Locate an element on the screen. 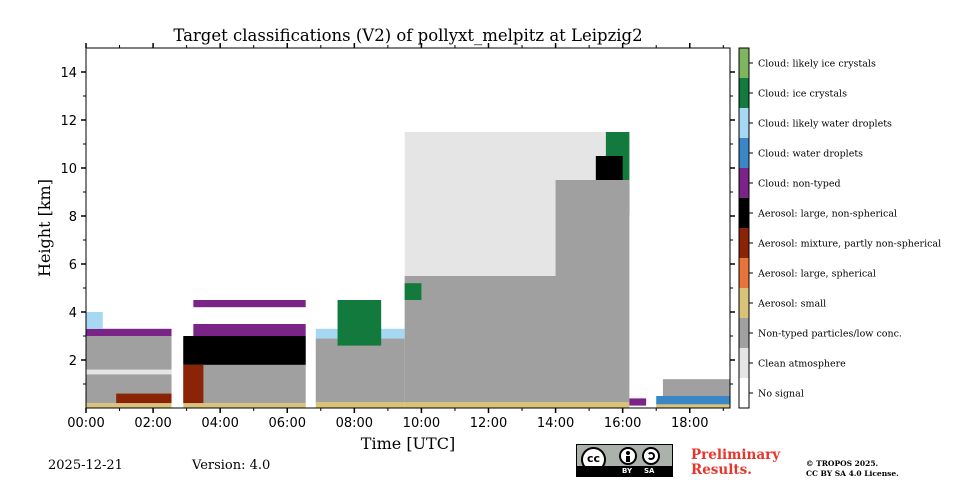 The image size is (960, 480). y-tick-label: 10 is located at coordinates (68, 169).